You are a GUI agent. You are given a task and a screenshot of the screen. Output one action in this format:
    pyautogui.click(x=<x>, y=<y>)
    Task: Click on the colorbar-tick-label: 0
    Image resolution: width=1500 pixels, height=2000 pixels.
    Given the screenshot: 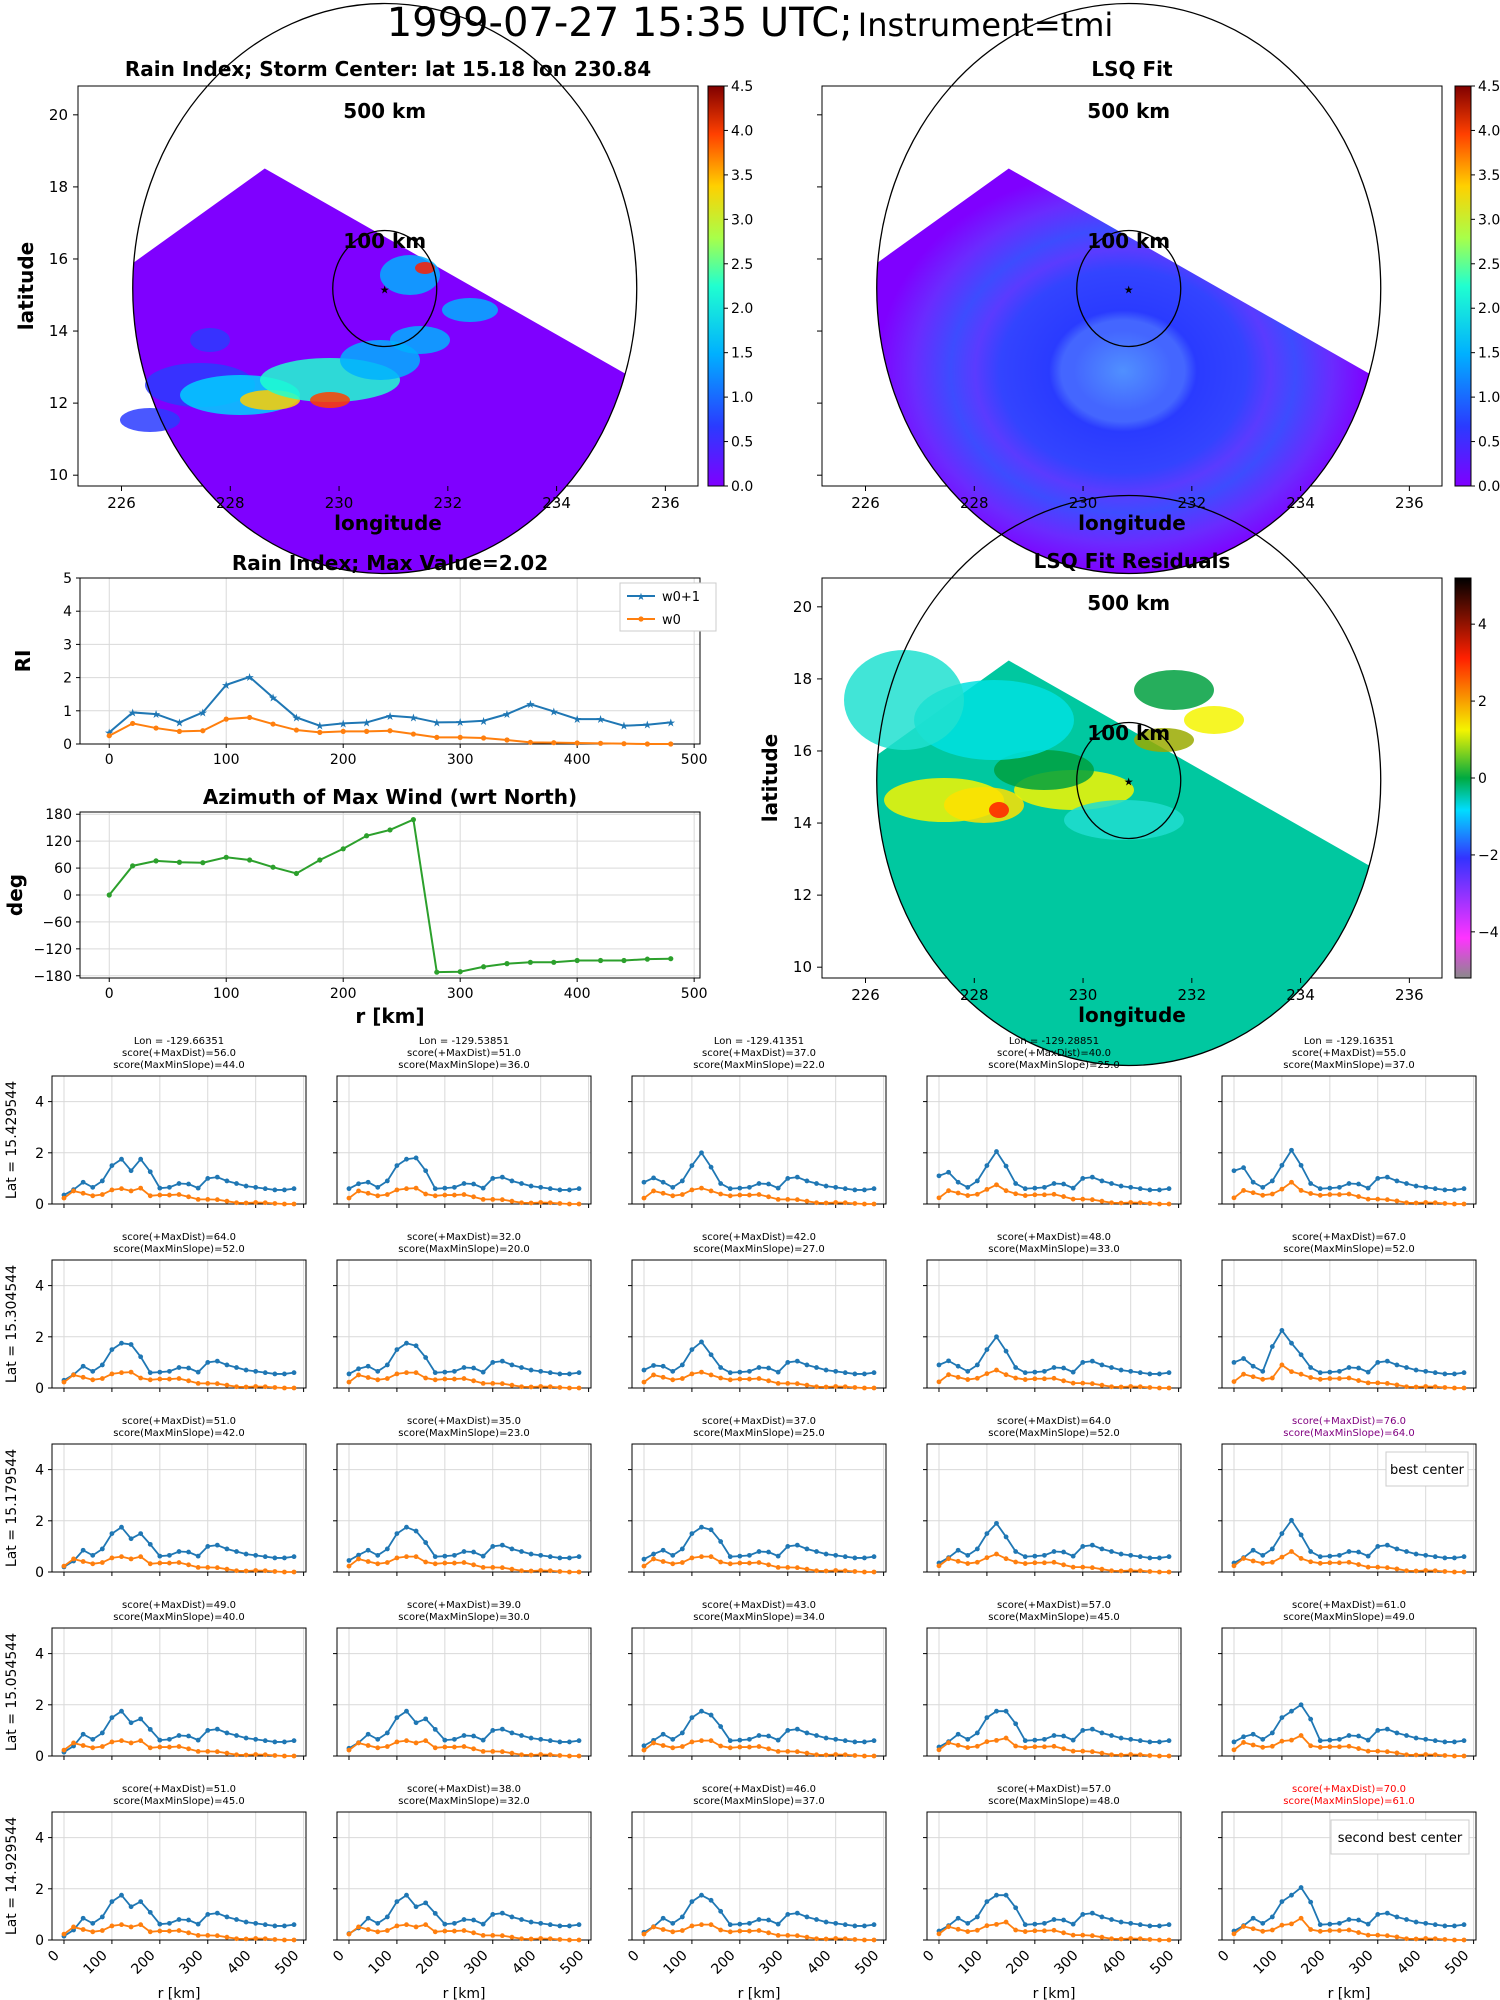 What is the action you would take?
    pyautogui.click(x=1482, y=779)
    